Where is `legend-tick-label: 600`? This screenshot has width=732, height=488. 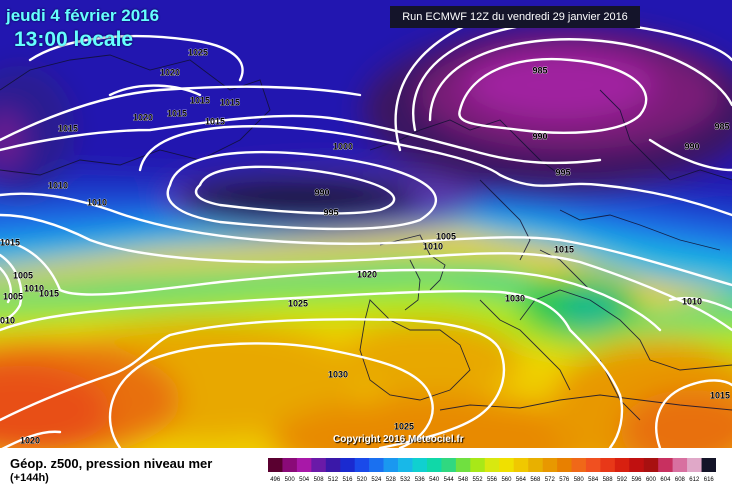
legend-tick-label: 600 is located at coordinates (651, 480).